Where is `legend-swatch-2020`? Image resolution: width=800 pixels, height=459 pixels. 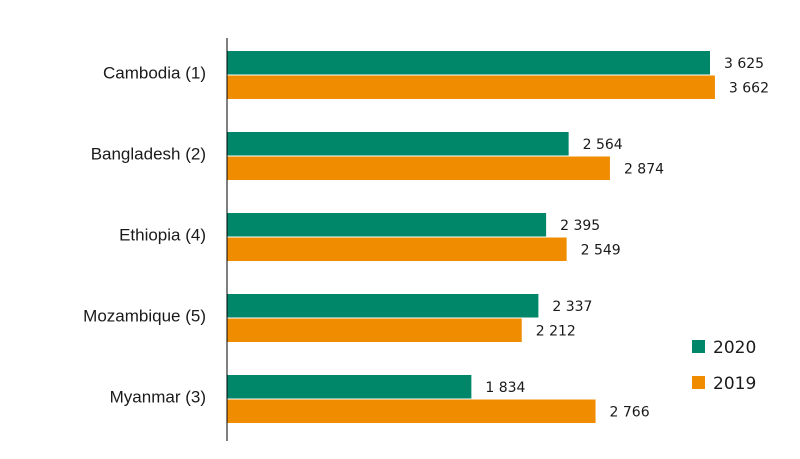 legend-swatch-2020 is located at coordinates (698, 346).